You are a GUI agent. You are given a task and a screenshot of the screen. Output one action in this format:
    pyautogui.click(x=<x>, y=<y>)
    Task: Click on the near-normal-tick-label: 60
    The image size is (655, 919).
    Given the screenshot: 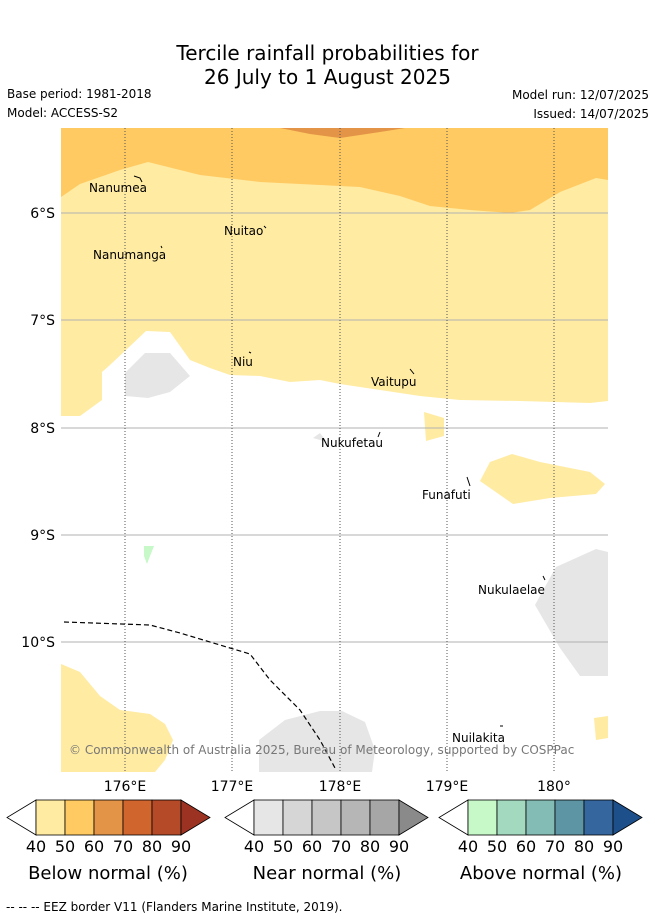 What is the action you would take?
    pyautogui.click(x=312, y=846)
    